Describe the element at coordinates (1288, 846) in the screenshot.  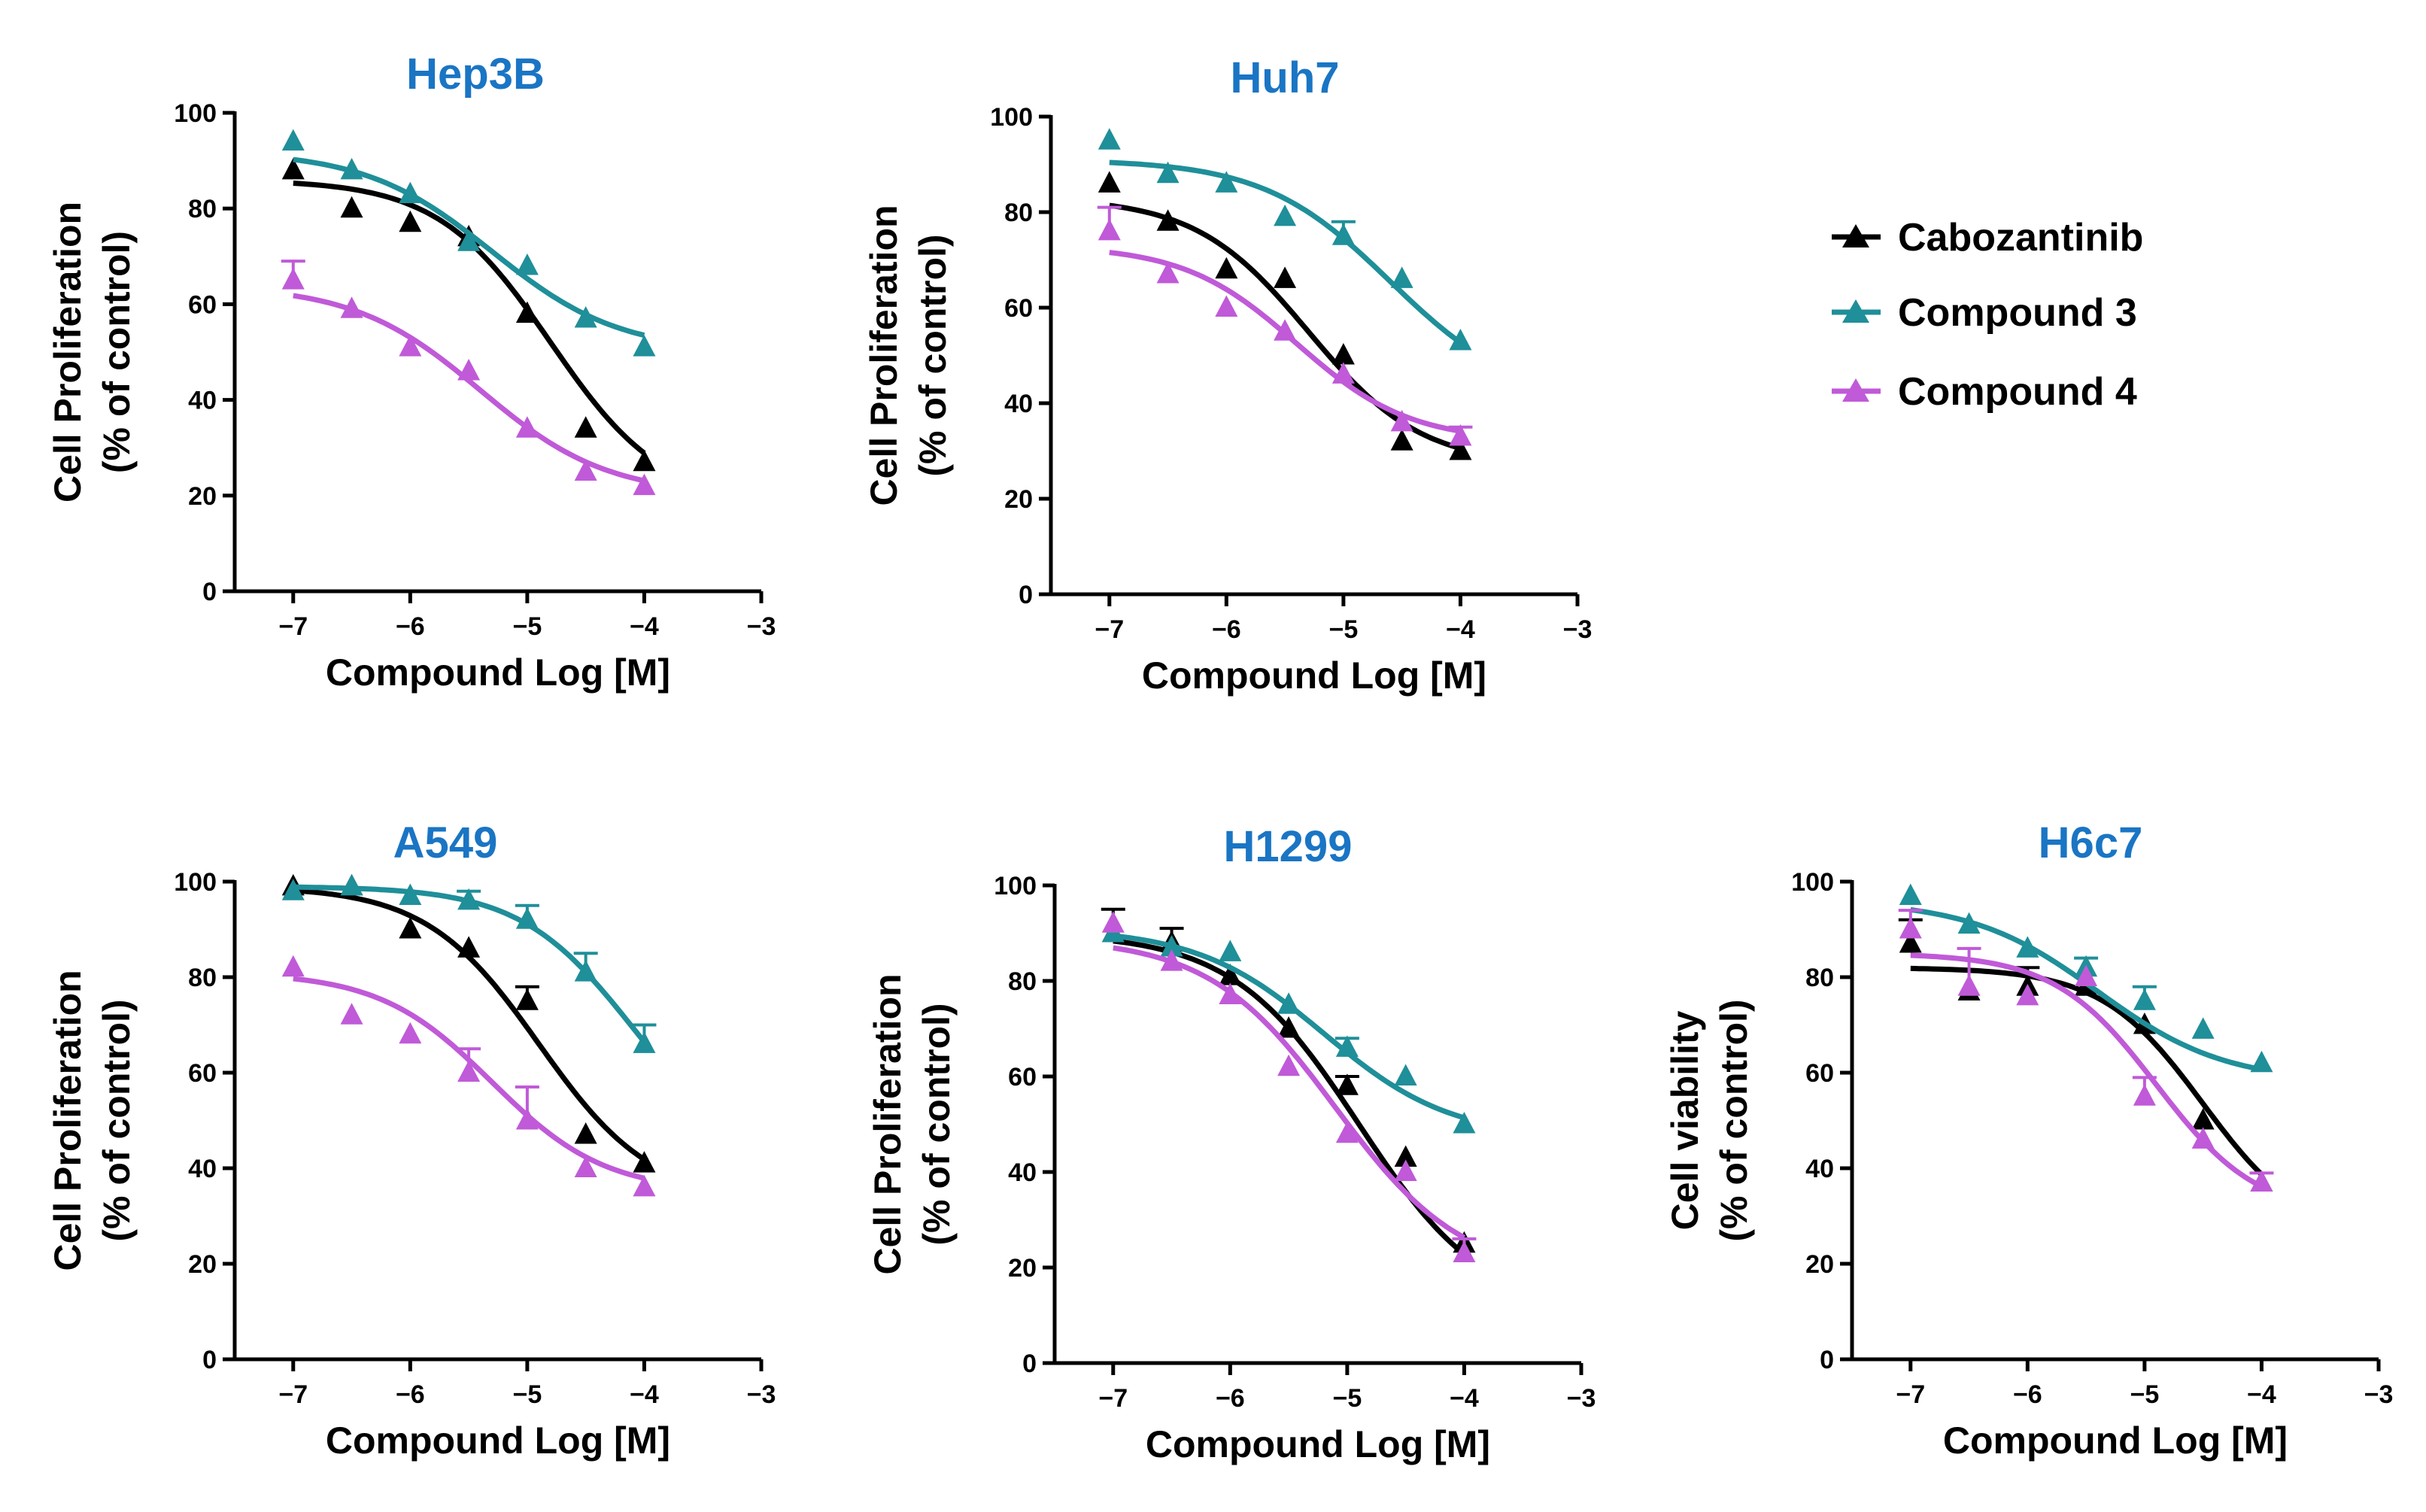
I see `chart-title: H1299` at that location.